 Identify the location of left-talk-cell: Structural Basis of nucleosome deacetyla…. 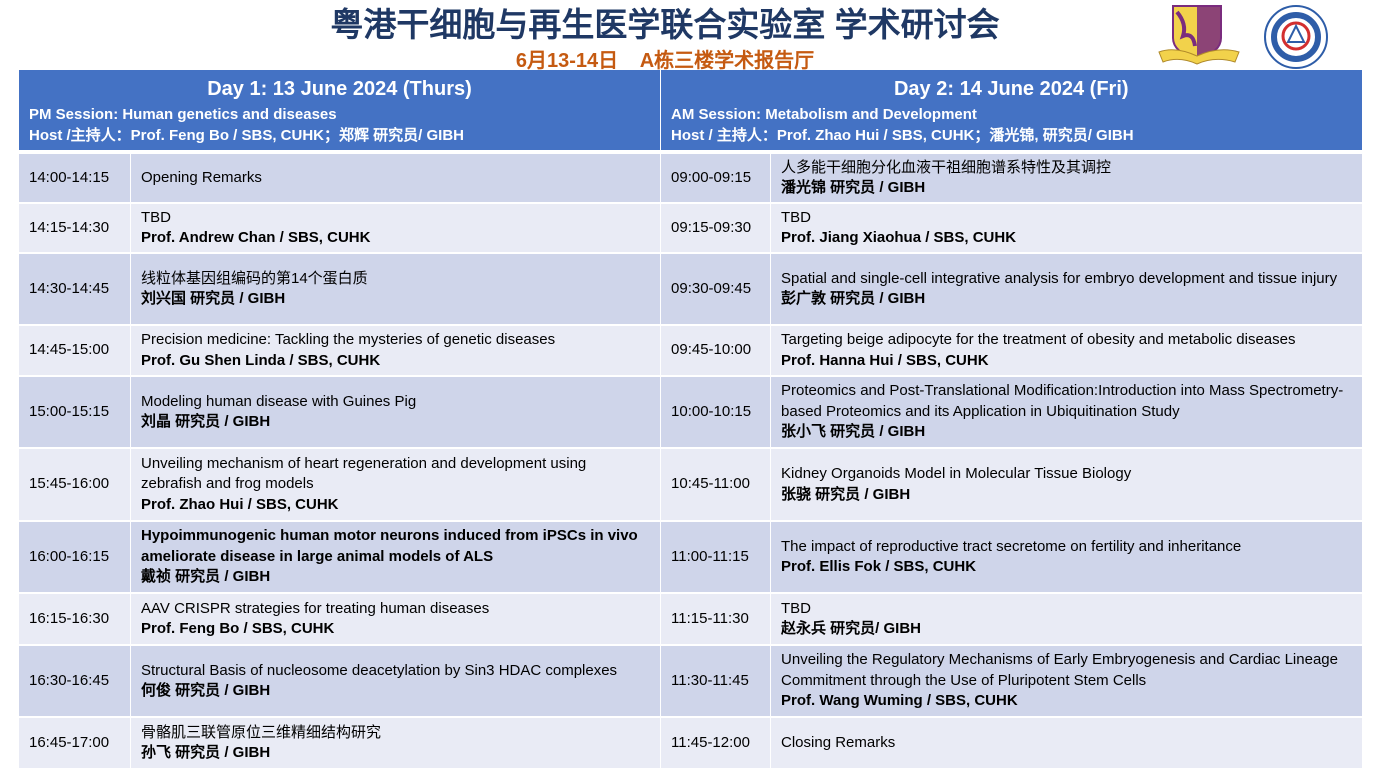
(395, 680).